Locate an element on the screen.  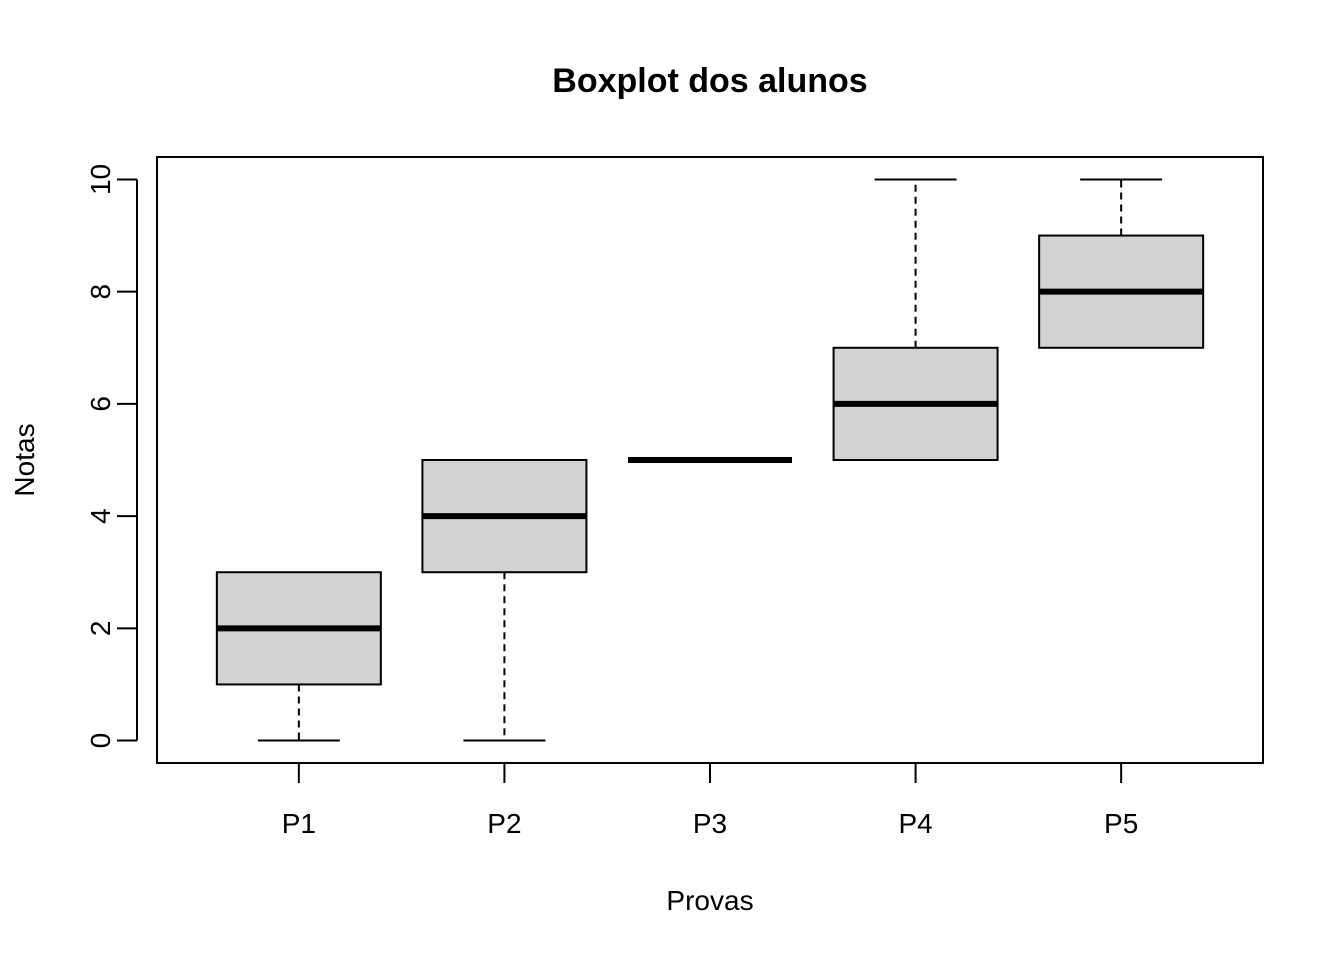
x-tick-label: P1 is located at coordinates (299, 823).